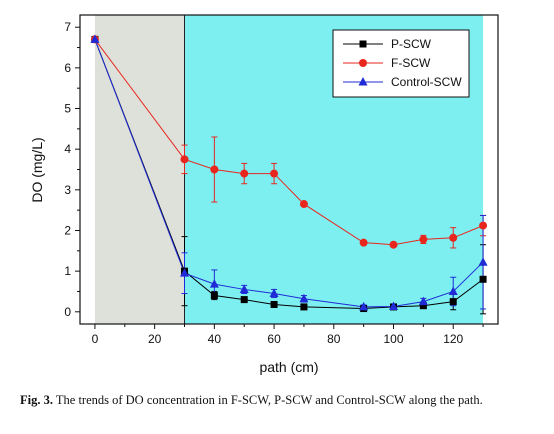  Describe the element at coordinates (67, 27) in the screenshot. I see `y-tick-label-7: 7` at that location.